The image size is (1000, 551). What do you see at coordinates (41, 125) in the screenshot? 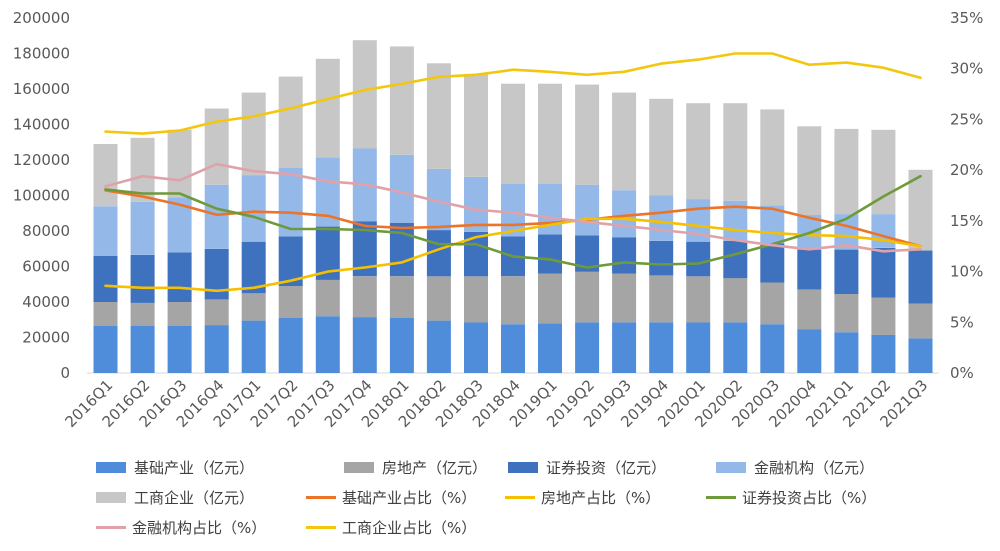
I see `y-tick-label: 140000` at bounding box center [41, 125].